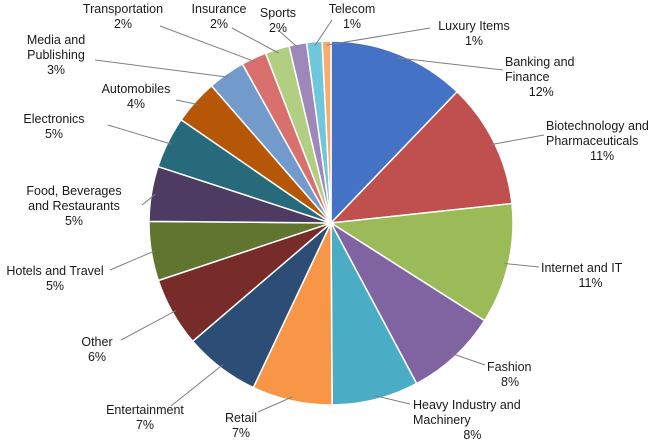  What do you see at coordinates (197, 385) in the screenshot?
I see `leader-line-entertainment` at bounding box center [197, 385].